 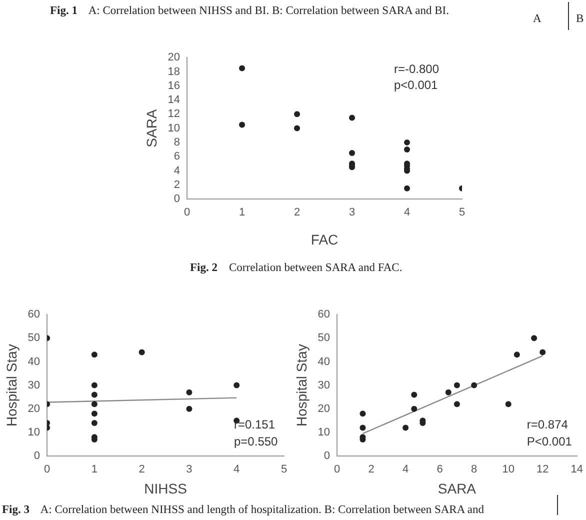 I want to click on text: A, so click(x=537, y=19).